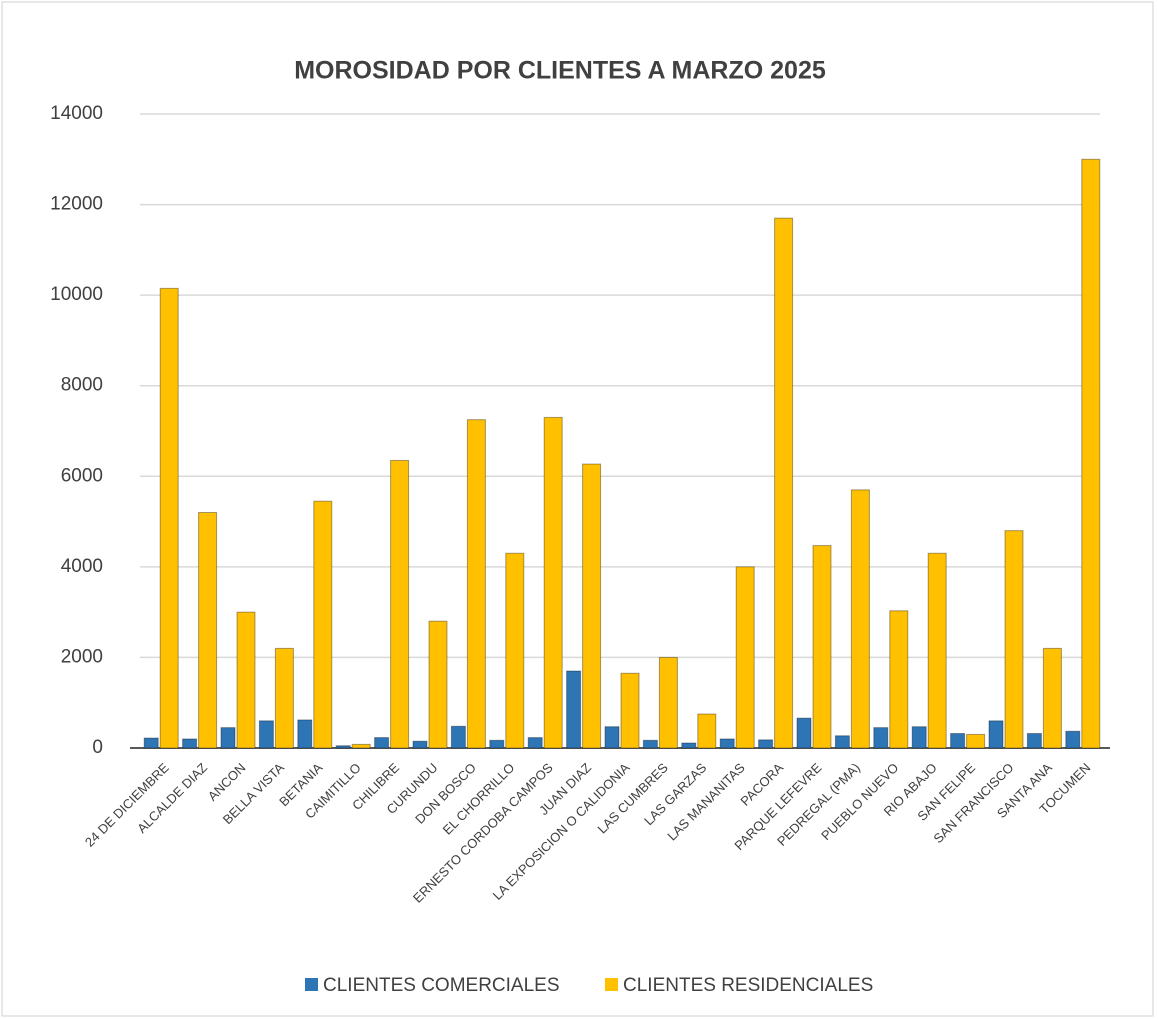 The image size is (1158, 1019). What do you see at coordinates (82, 566) in the screenshot?
I see `y-tick-label: 4000` at bounding box center [82, 566].